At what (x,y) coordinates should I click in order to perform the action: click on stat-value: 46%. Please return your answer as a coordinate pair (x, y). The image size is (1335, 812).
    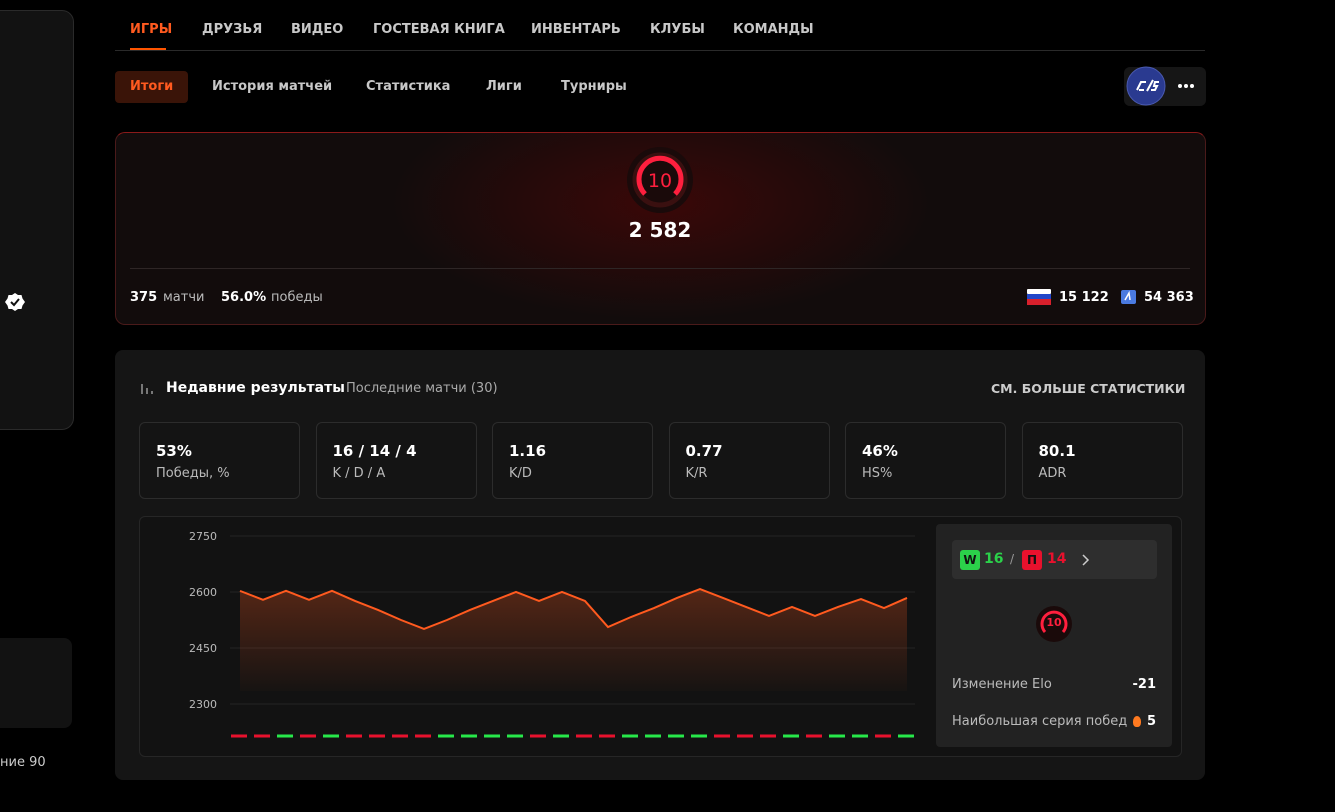
    Looking at the image, I should click on (880, 451).